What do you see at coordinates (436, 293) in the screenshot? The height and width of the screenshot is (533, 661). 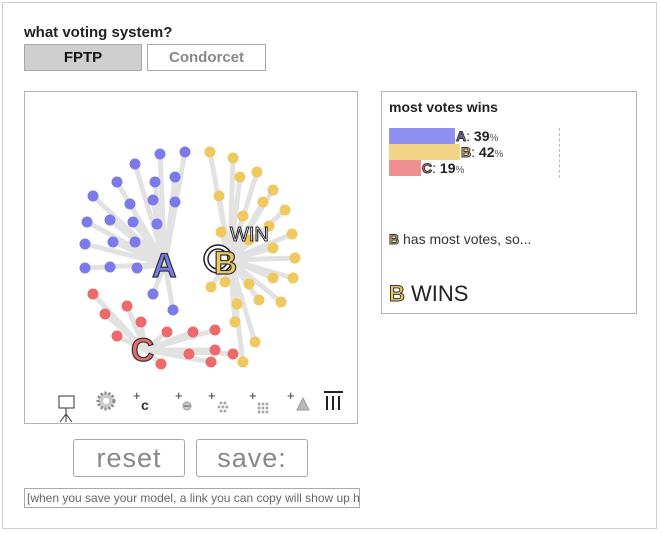 I see `winner-text: WINS` at bounding box center [436, 293].